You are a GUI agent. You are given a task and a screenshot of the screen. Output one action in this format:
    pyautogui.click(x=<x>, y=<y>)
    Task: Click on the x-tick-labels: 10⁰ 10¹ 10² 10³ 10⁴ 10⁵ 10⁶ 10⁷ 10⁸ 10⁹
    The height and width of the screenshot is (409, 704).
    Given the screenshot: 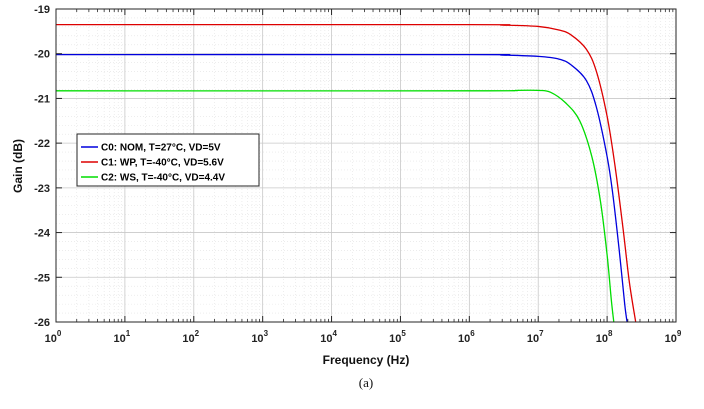 What is the action you would take?
    pyautogui.click(x=363, y=337)
    